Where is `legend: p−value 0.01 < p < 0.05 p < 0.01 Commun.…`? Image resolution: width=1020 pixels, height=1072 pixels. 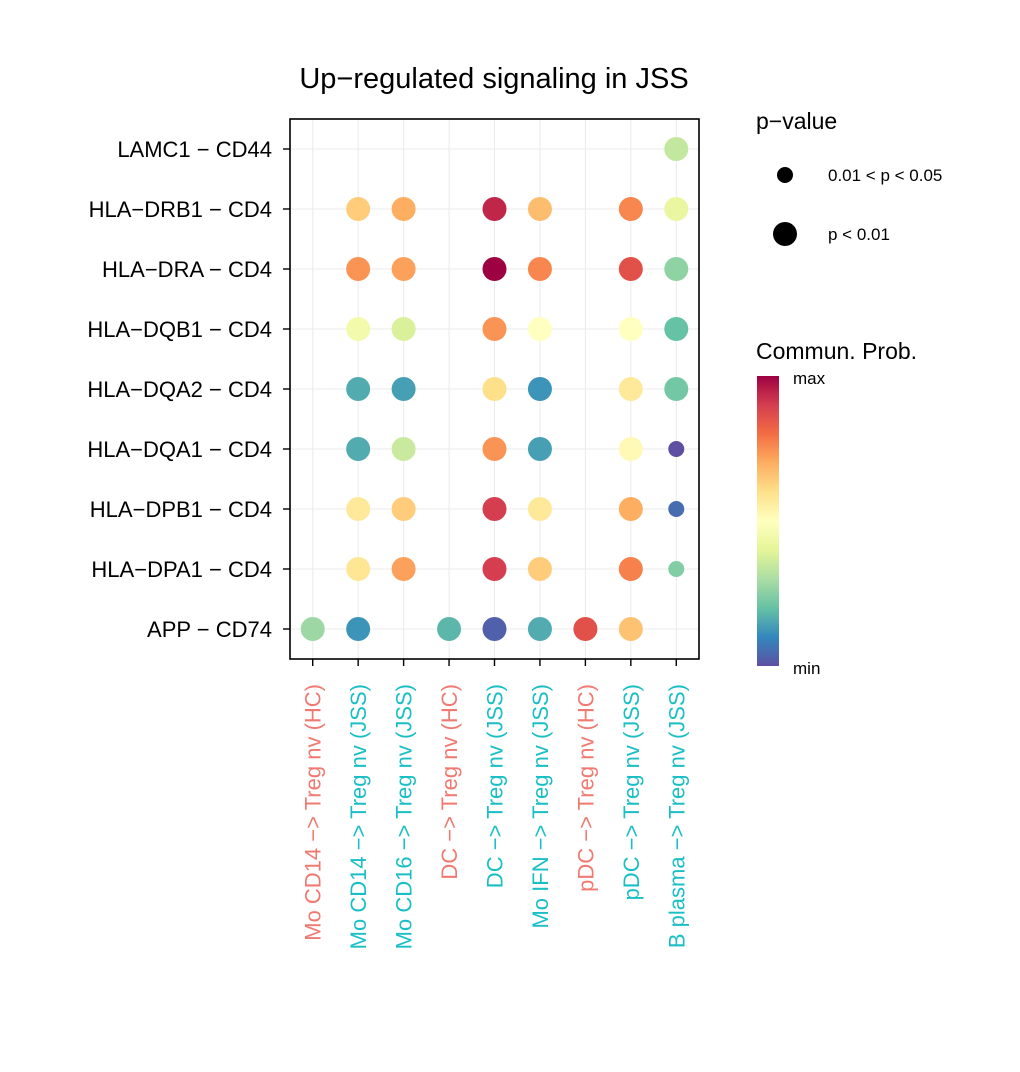 legend: p−value 0.01 < p < 0.05 p < 0.01 Commun.… is located at coordinates (849, 393).